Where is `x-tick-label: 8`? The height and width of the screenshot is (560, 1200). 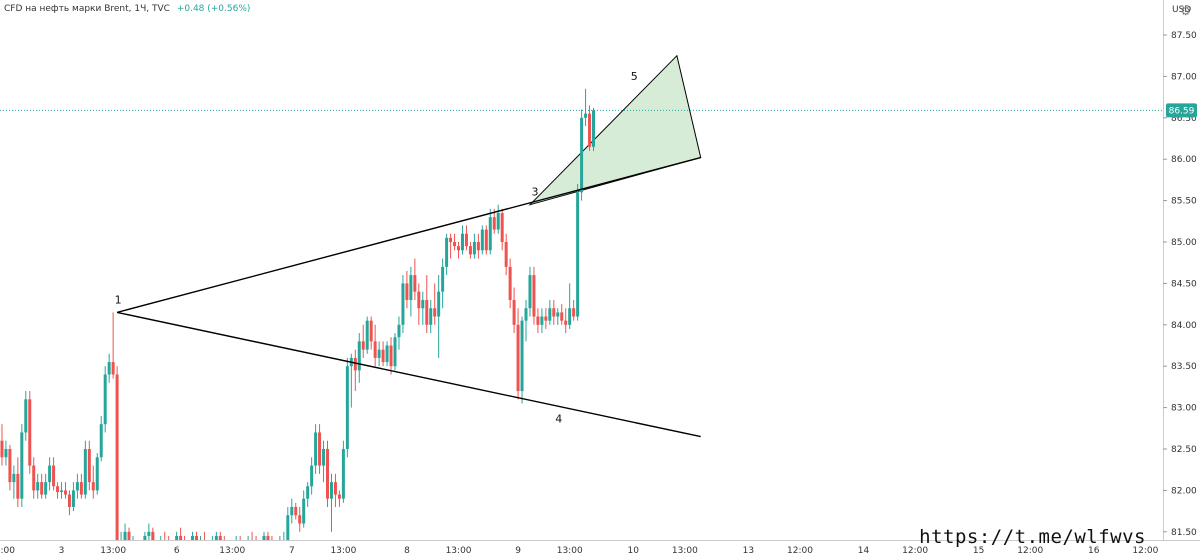 x-tick-label: 8 is located at coordinates (407, 551).